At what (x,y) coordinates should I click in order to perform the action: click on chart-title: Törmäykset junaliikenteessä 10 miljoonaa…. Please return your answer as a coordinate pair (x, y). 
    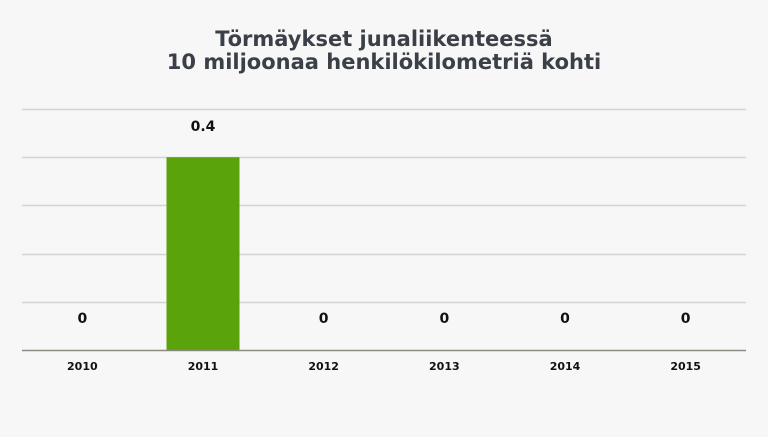
    Looking at the image, I should click on (384, 51).